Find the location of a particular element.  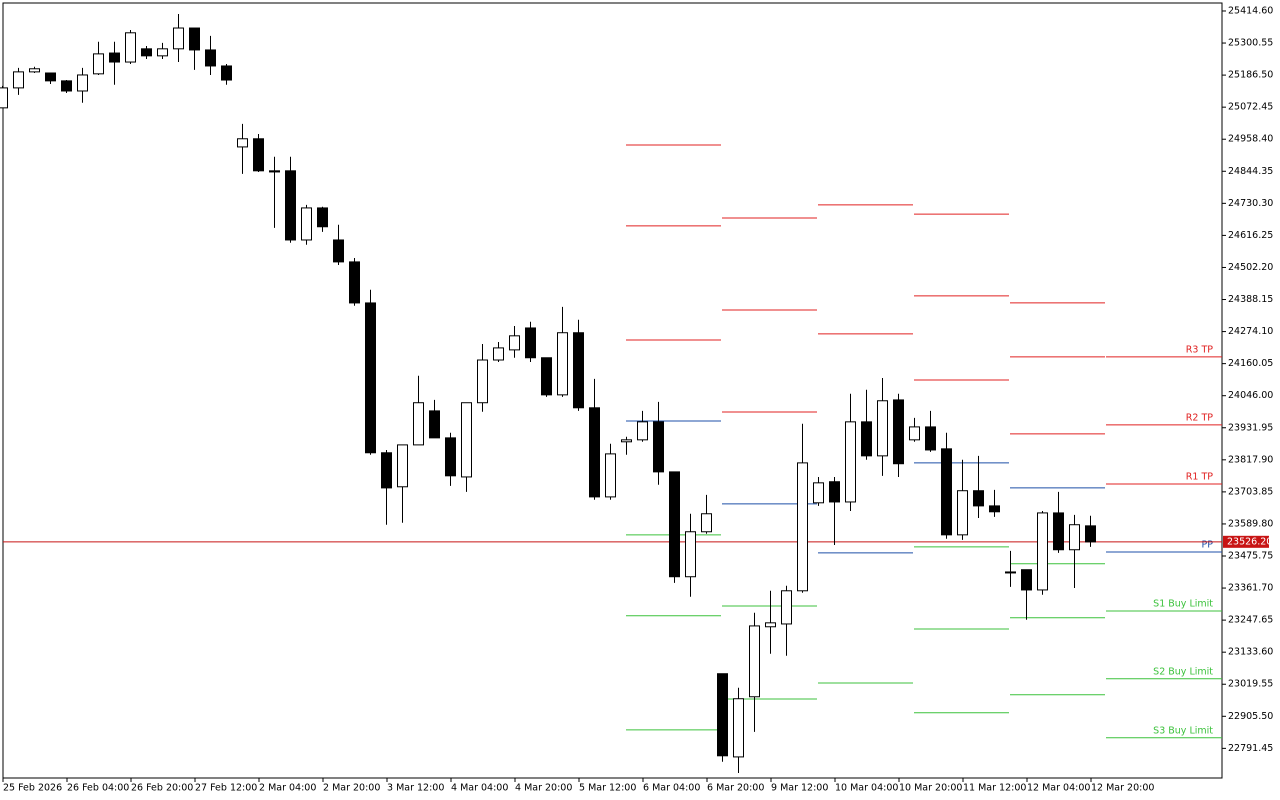

x-tick-label: 6 Mar 20:00 is located at coordinates (735, 788).